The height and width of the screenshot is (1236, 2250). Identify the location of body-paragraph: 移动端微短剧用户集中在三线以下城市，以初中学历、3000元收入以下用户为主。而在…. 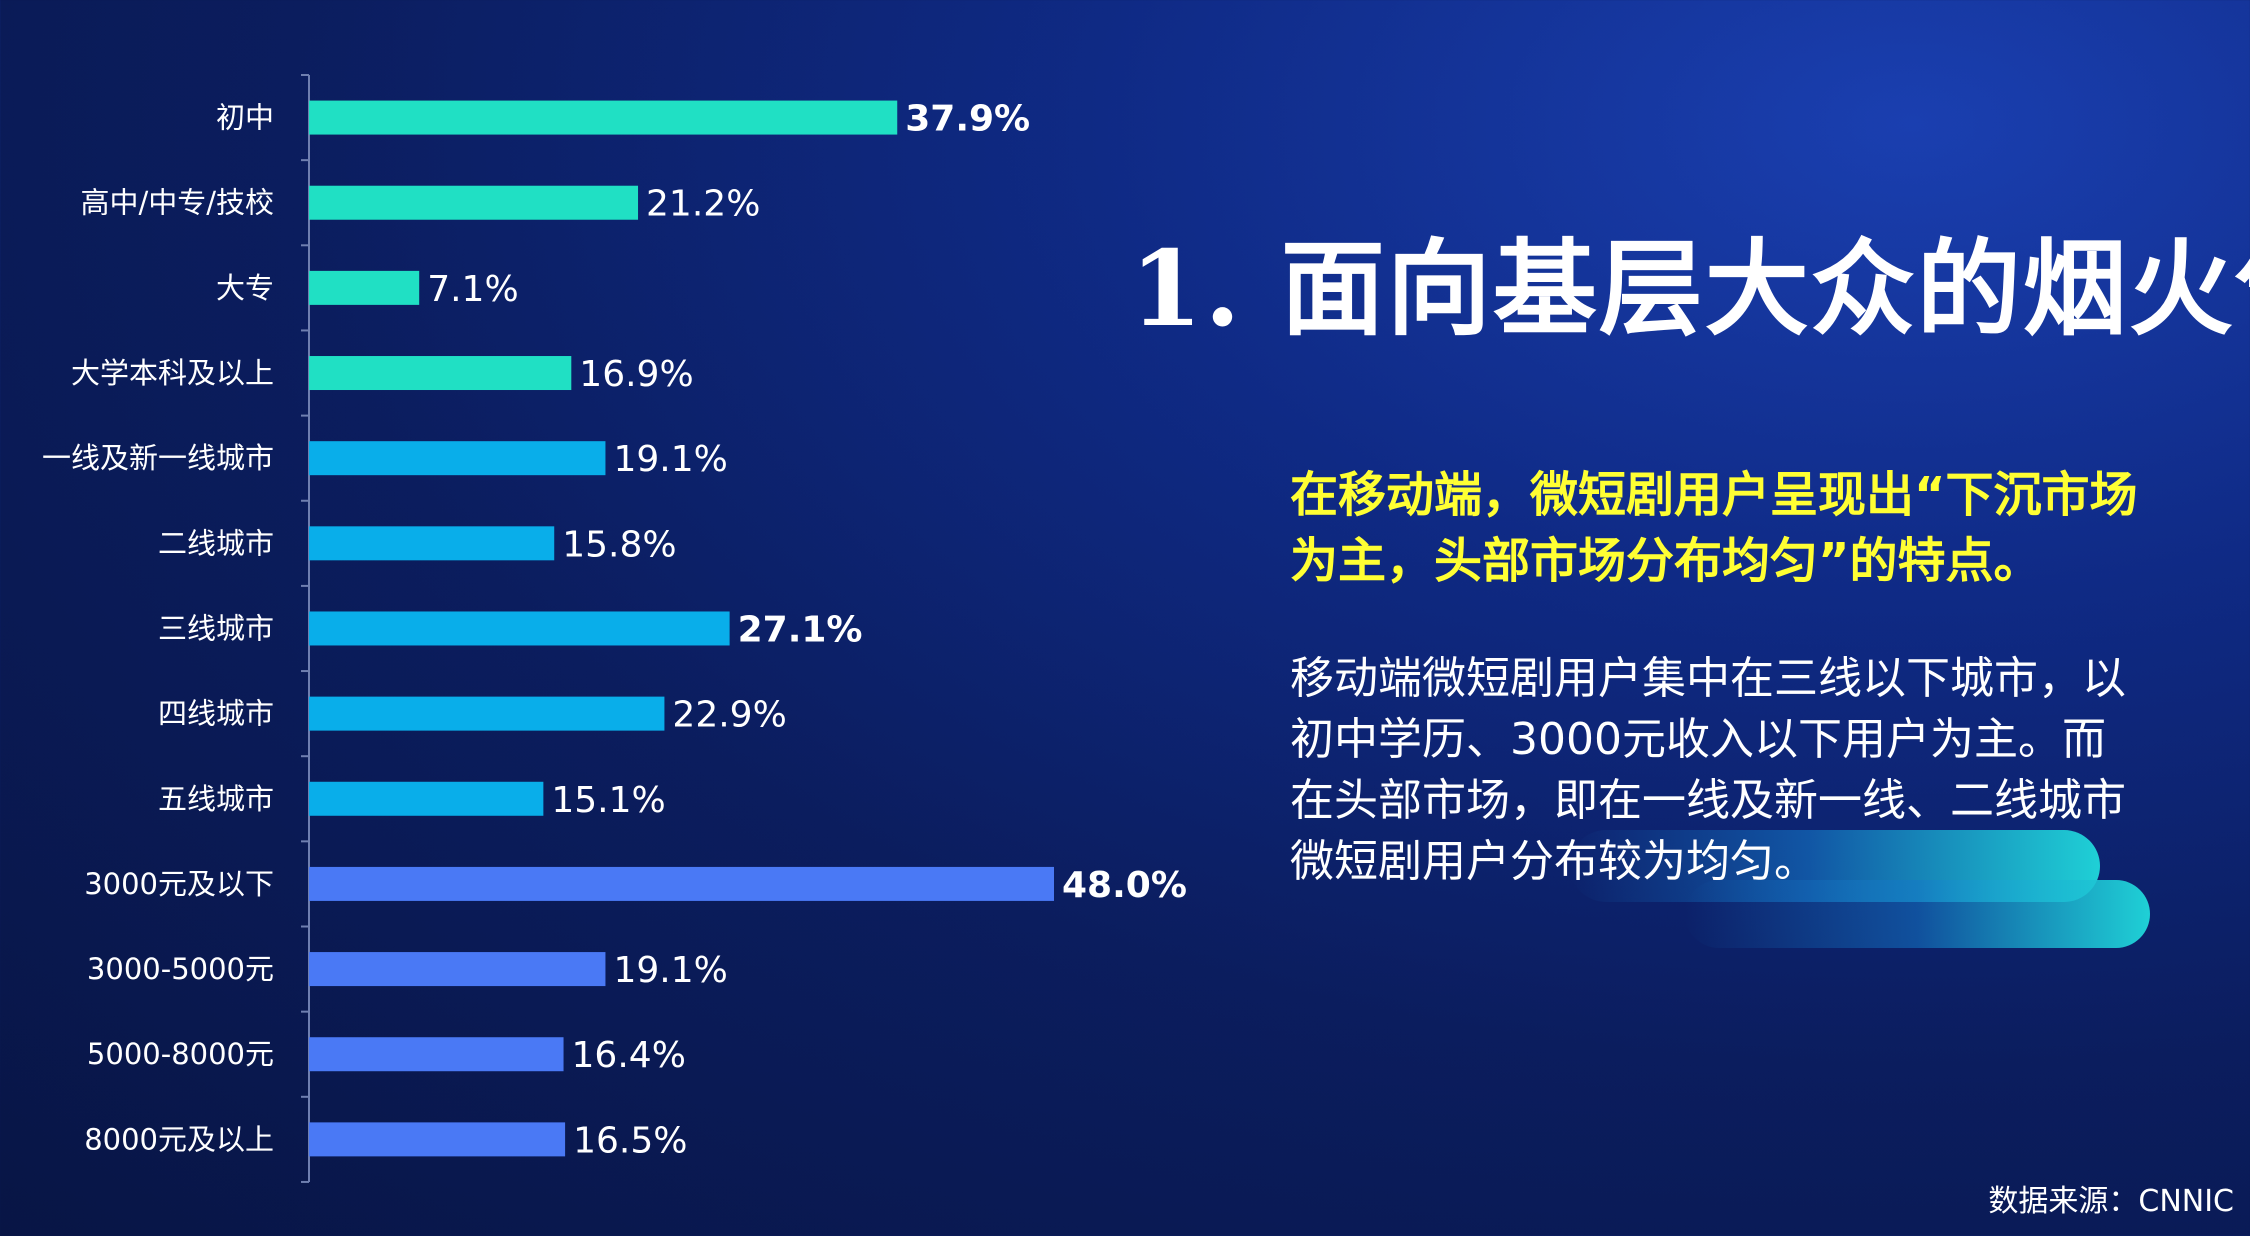
(1708, 770).